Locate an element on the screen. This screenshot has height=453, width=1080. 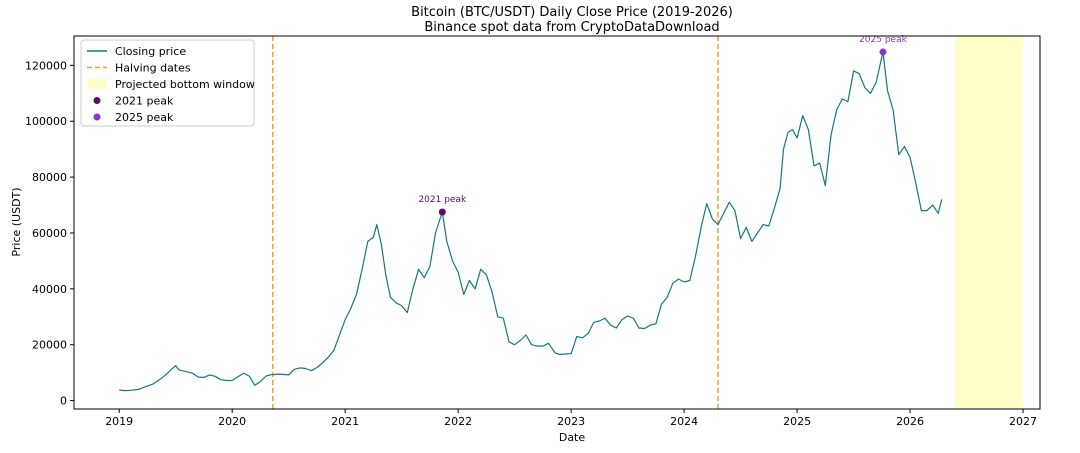
y-tick-label: 60000 is located at coordinates (49, 233).